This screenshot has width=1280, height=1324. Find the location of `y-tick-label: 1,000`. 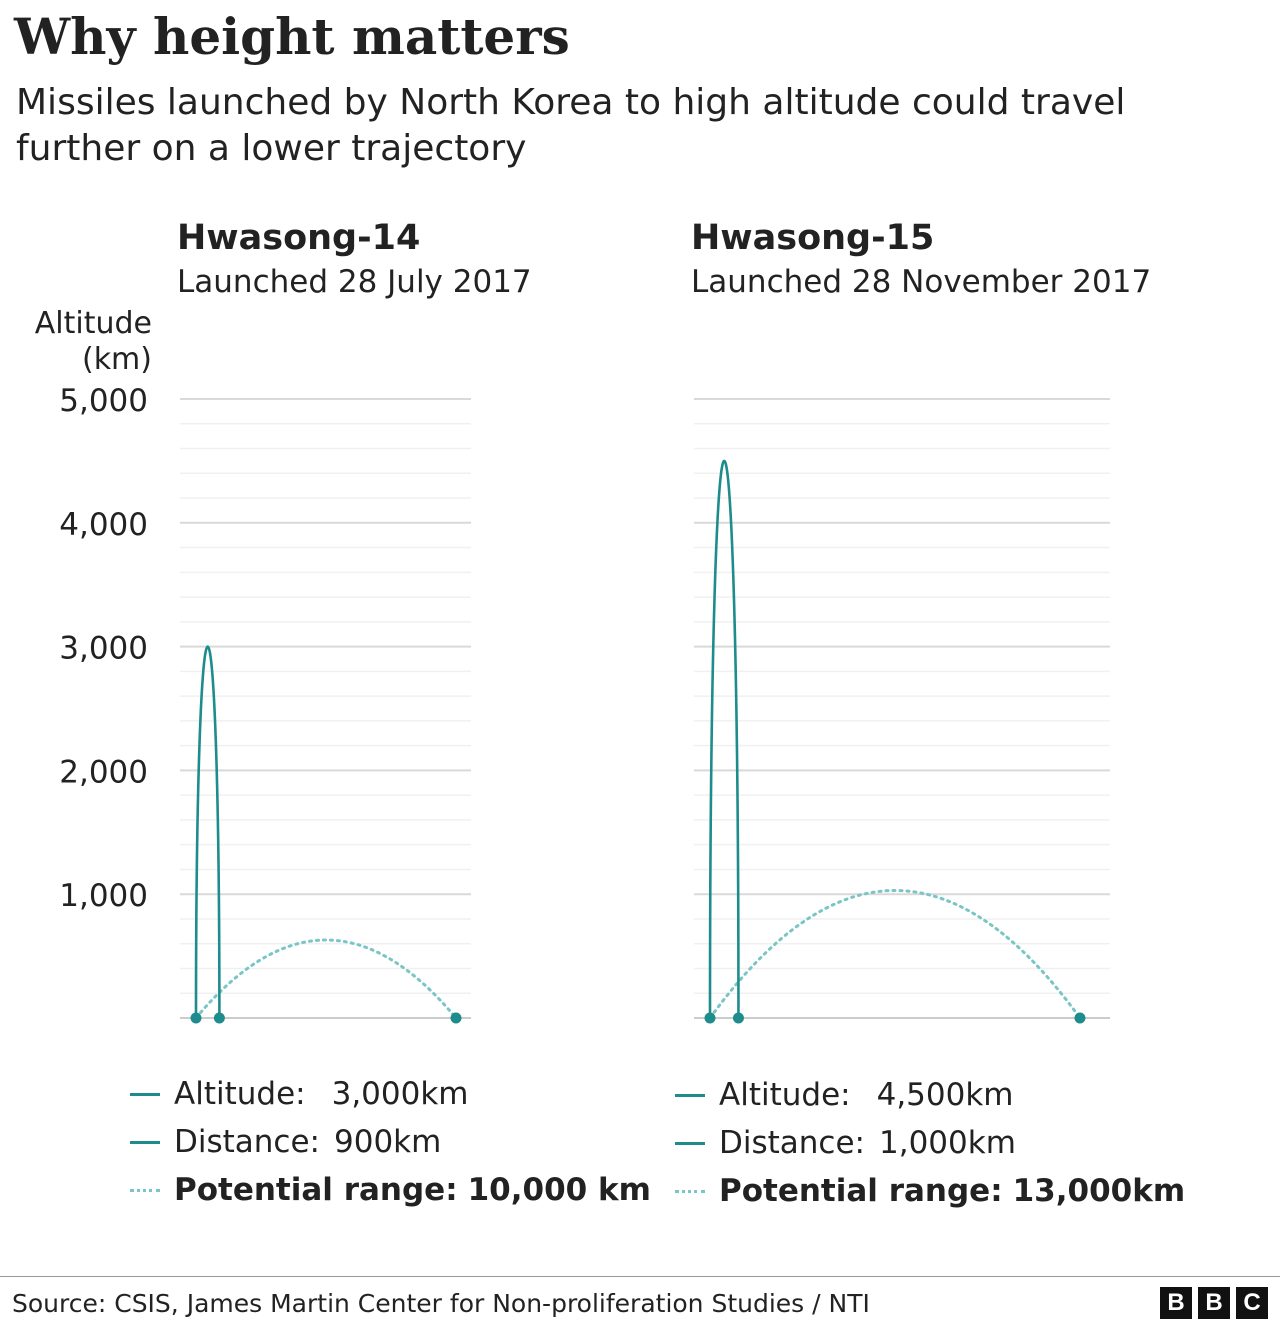

y-tick-label: 1,000 is located at coordinates (103, 896).